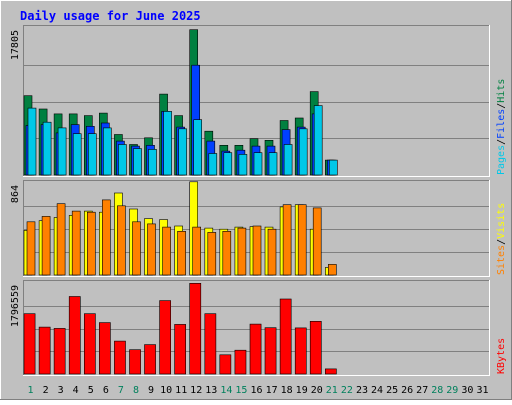 This screenshot has width=512, height=405. Describe the element at coordinates (30, 390) in the screenshot. I see `x-tick-label: 1` at that location.